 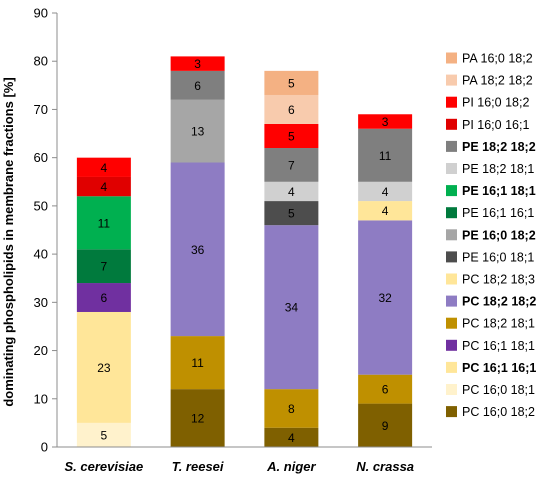 What do you see at coordinates (198, 466) in the screenshot?
I see `x-category-label: T. reesei` at bounding box center [198, 466].